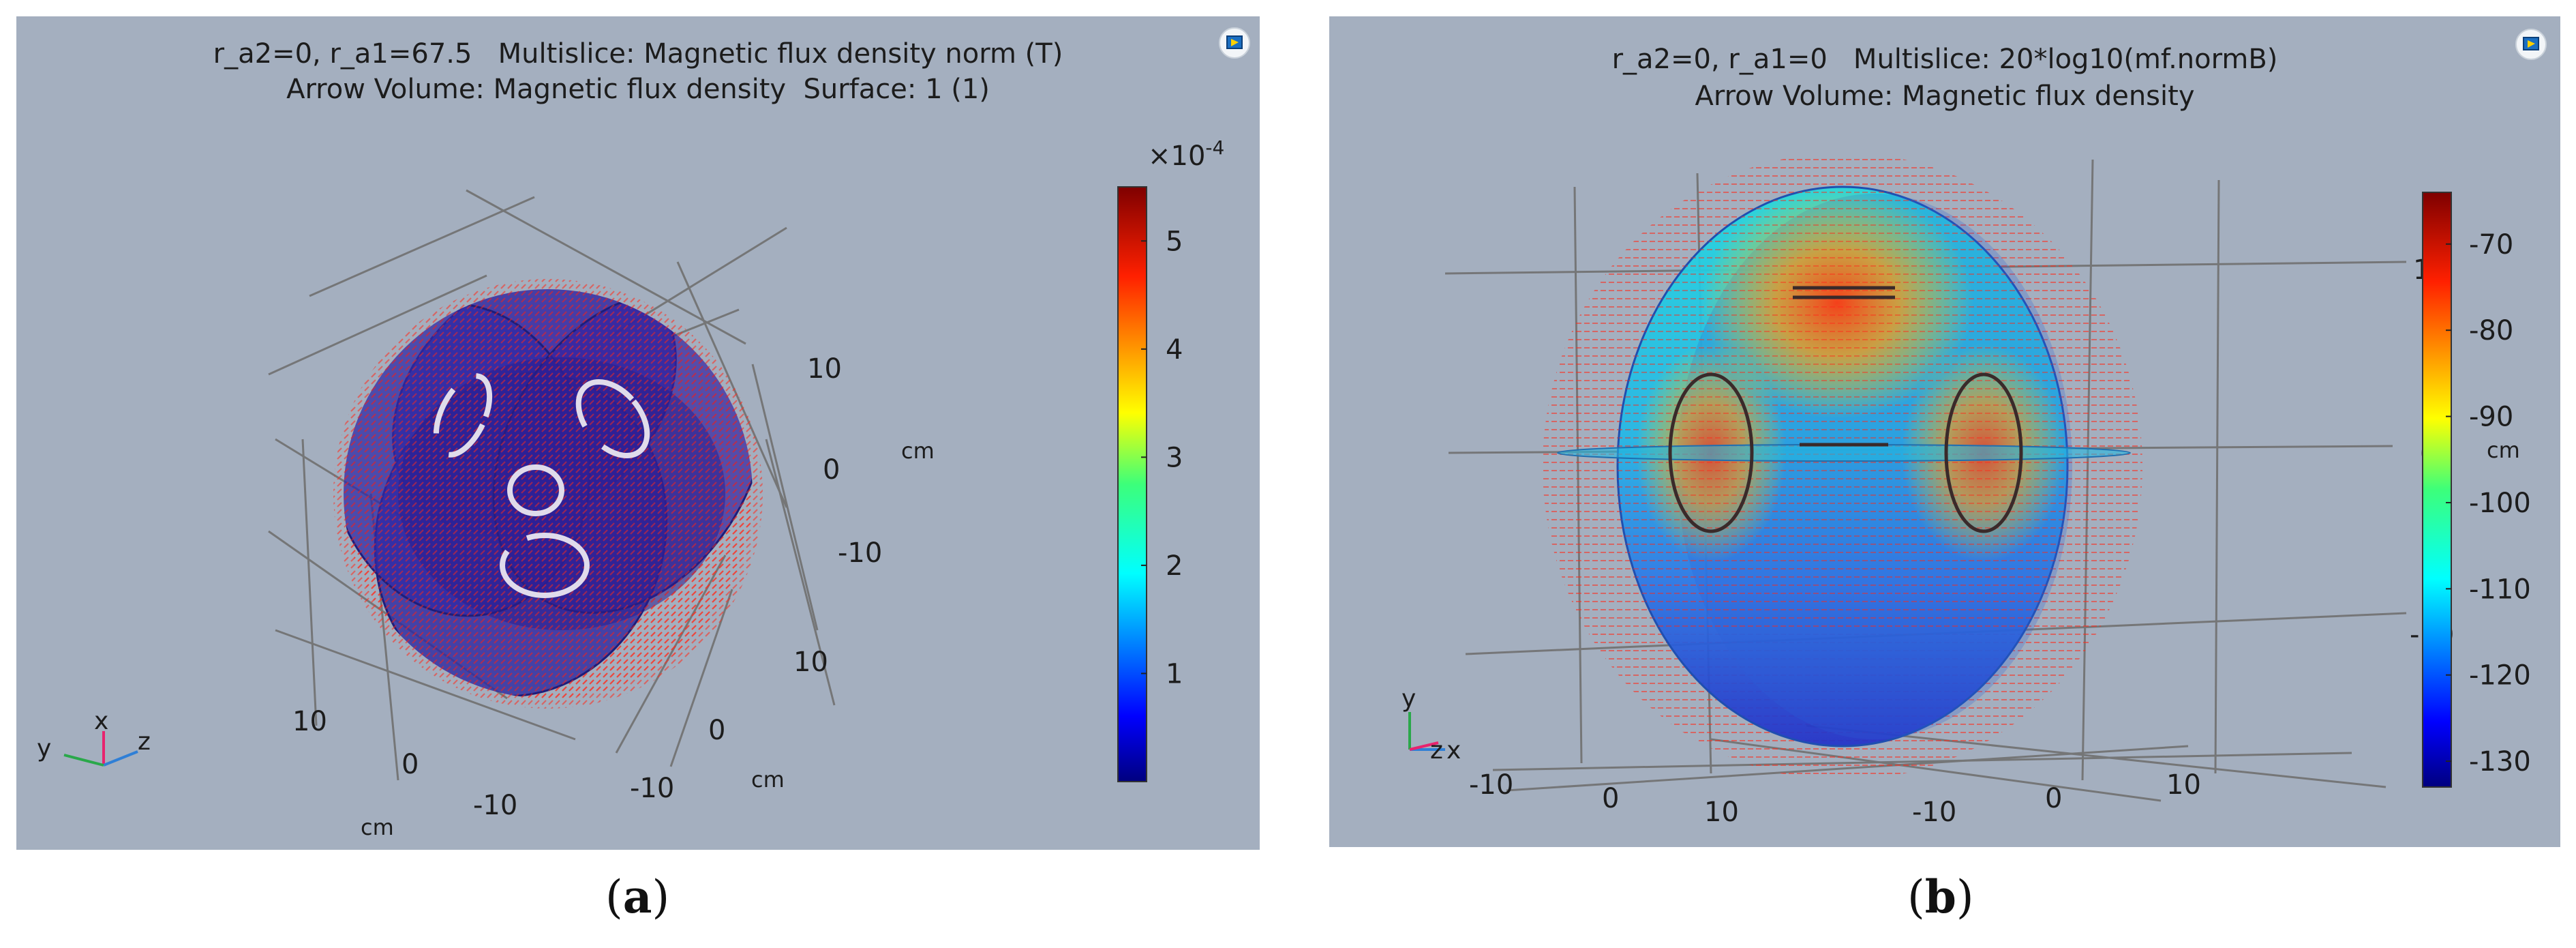 This screenshot has height=948, width=2576. Describe the element at coordinates (918, 451) in the screenshot. I see `axis-unit-a-1: cm` at that location.